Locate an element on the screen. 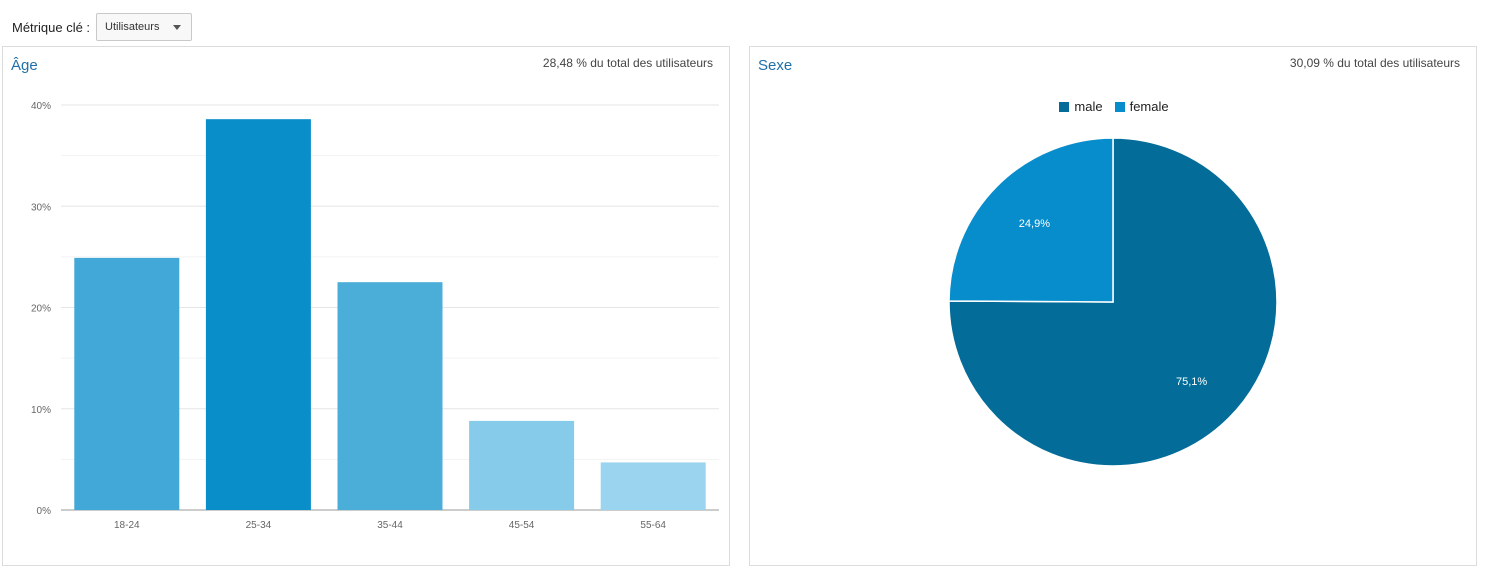 The image size is (1487, 574). legend-item-male: male is located at coordinates (1081, 106).